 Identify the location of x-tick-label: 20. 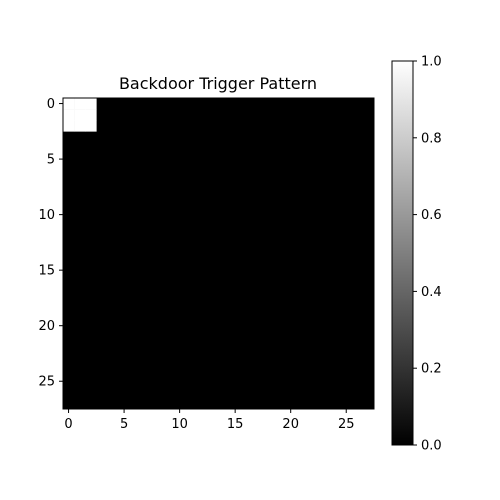
(290, 424).